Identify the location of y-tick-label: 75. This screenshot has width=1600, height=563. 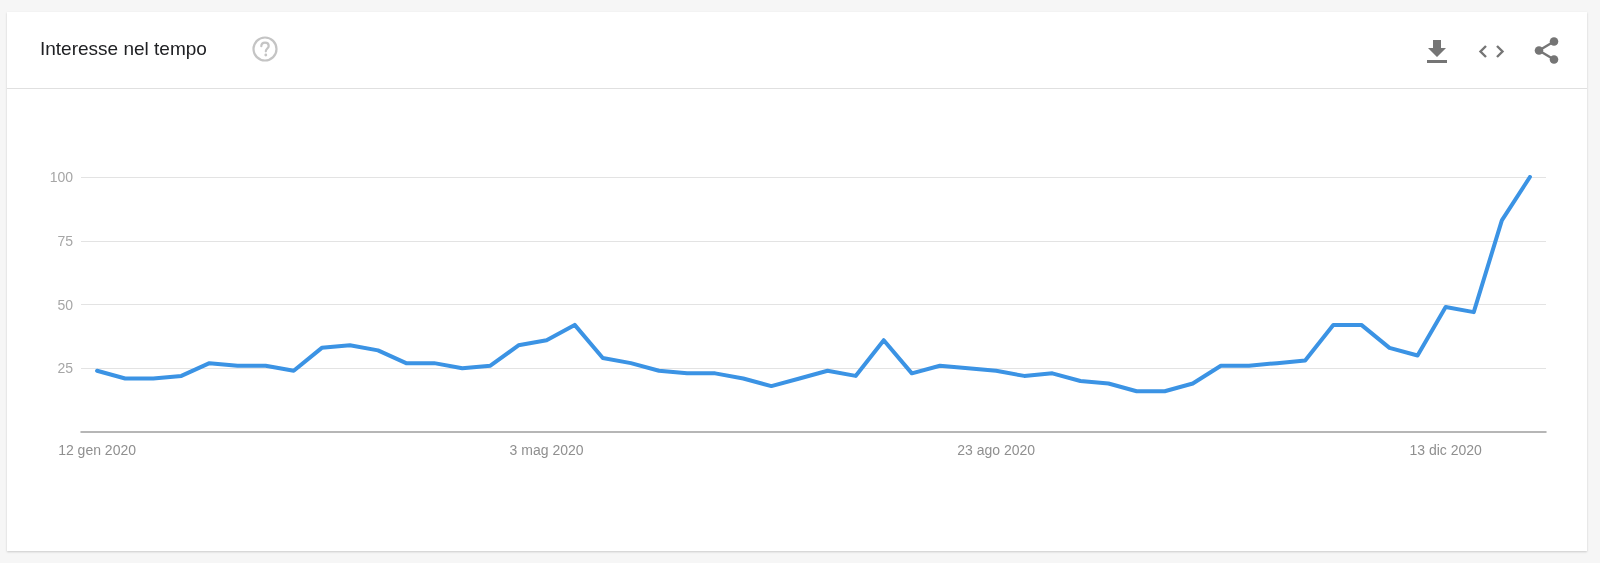
(65, 240).